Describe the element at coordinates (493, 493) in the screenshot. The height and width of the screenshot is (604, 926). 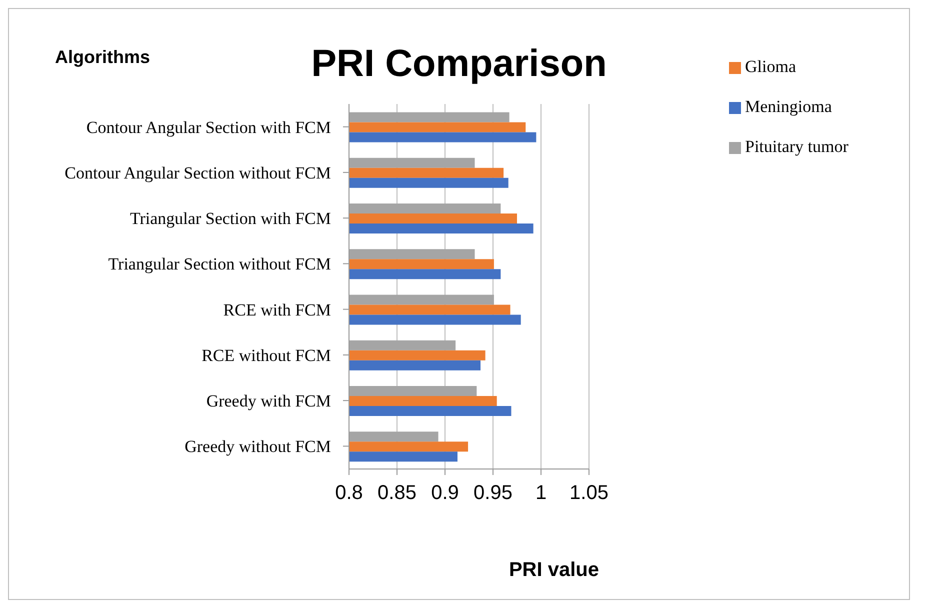
I see `x-tick-label: 0.95` at that location.